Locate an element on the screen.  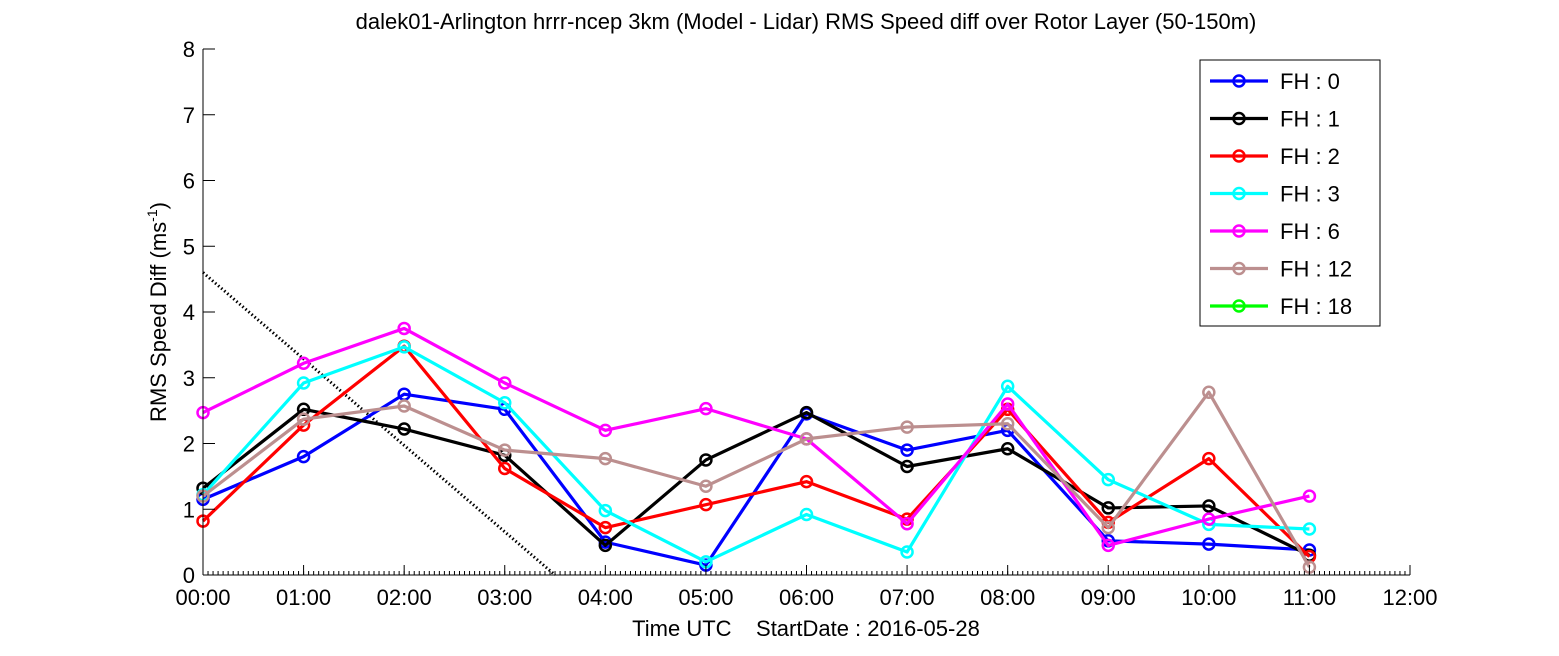
x-tick-label: 09:00 is located at coordinates (1108, 597).